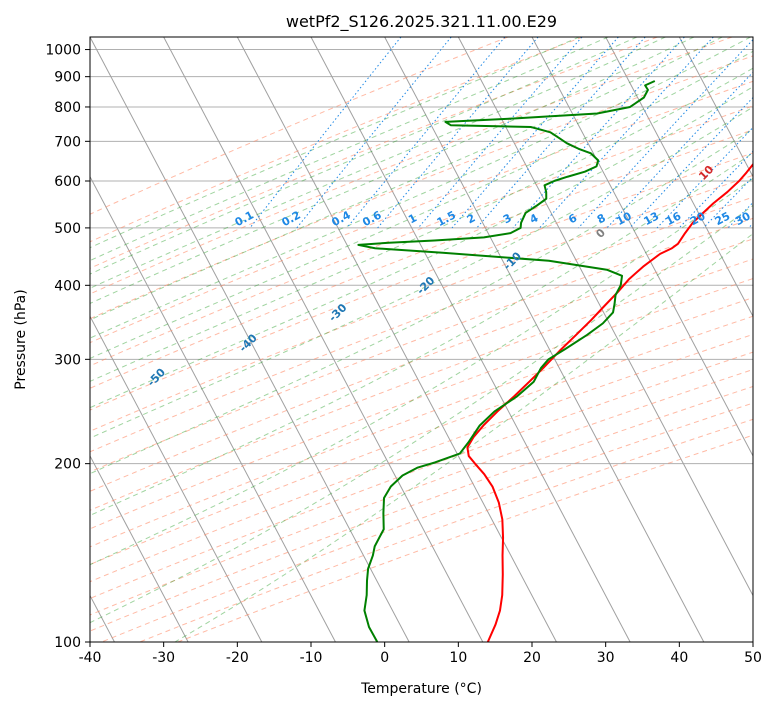 This screenshot has height=708, width=775. What do you see at coordinates (67, 182) in the screenshot?
I see `y-tick-label: 600` at bounding box center [67, 182].